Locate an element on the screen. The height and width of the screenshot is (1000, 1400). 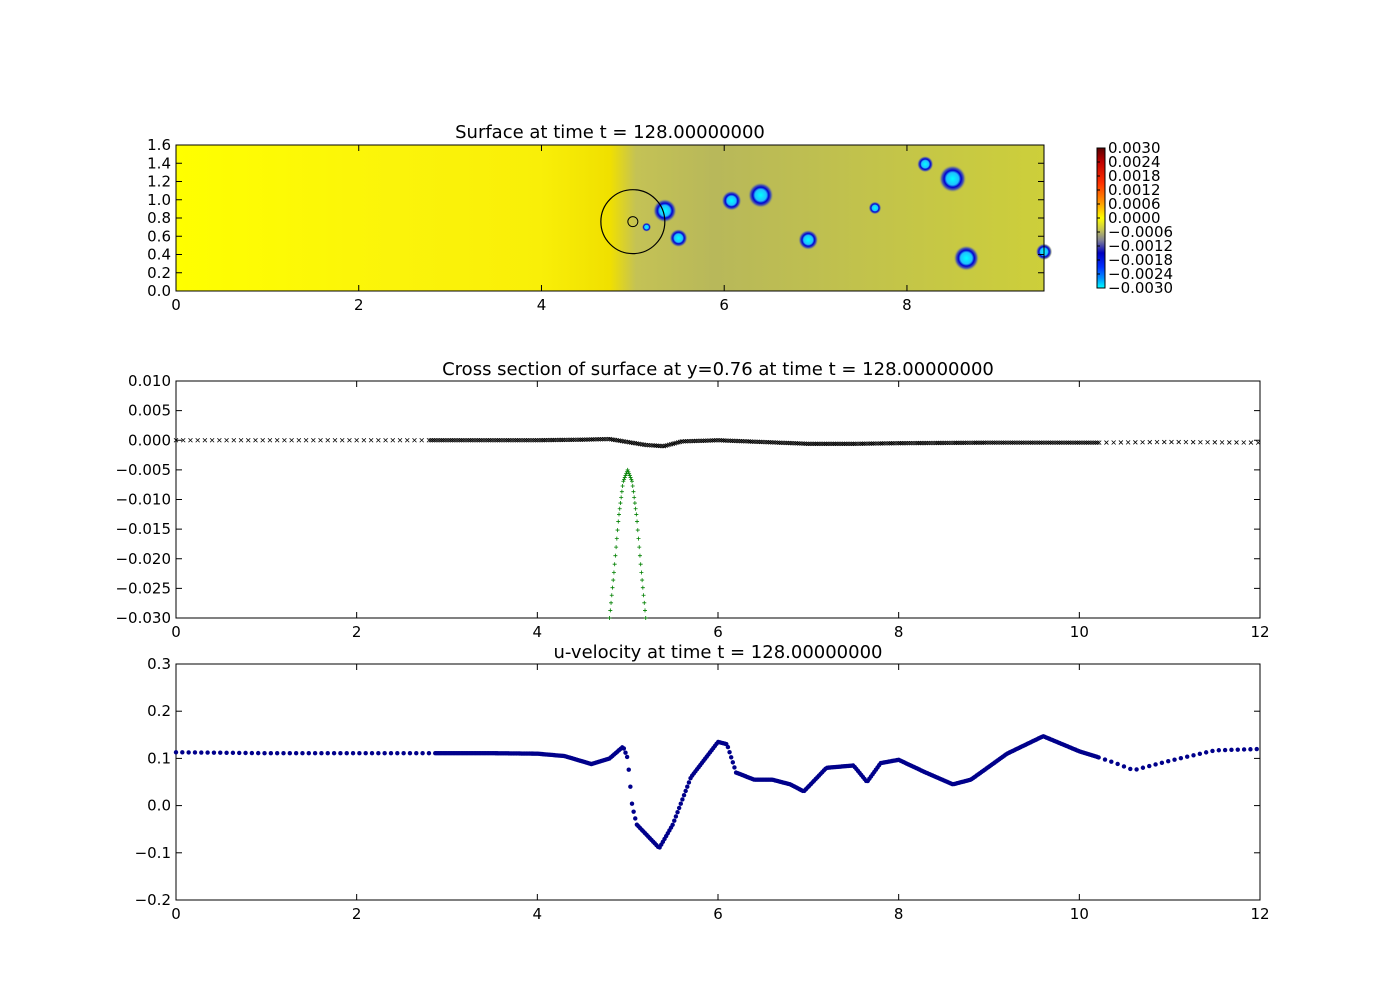
surface-field is located at coordinates (610, 218).